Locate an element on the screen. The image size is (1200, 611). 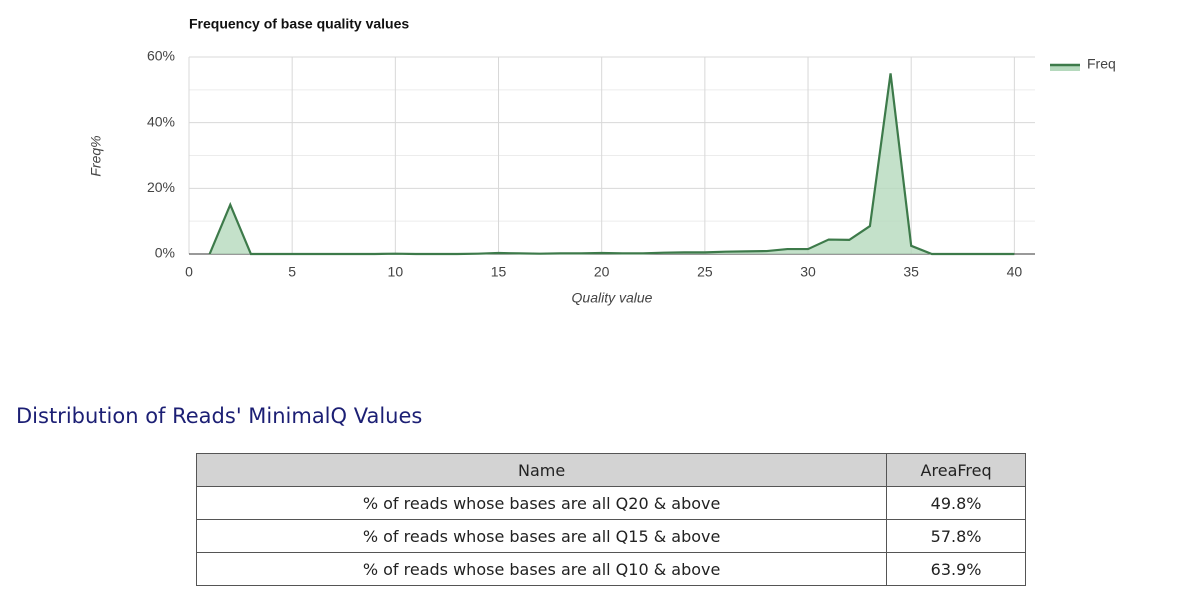
x-tick-label: 15 is located at coordinates (499, 272).